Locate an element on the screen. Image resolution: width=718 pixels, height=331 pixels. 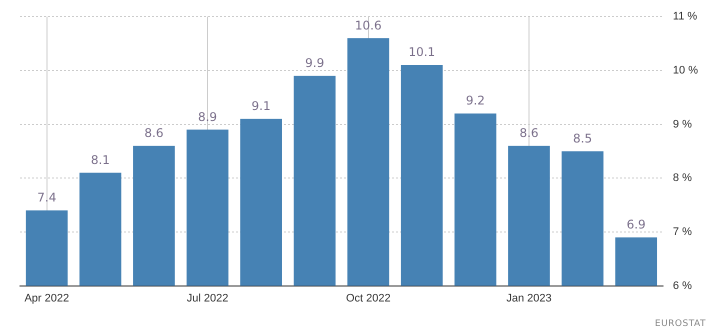
data-label: 10.1 is located at coordinates (422, 52).